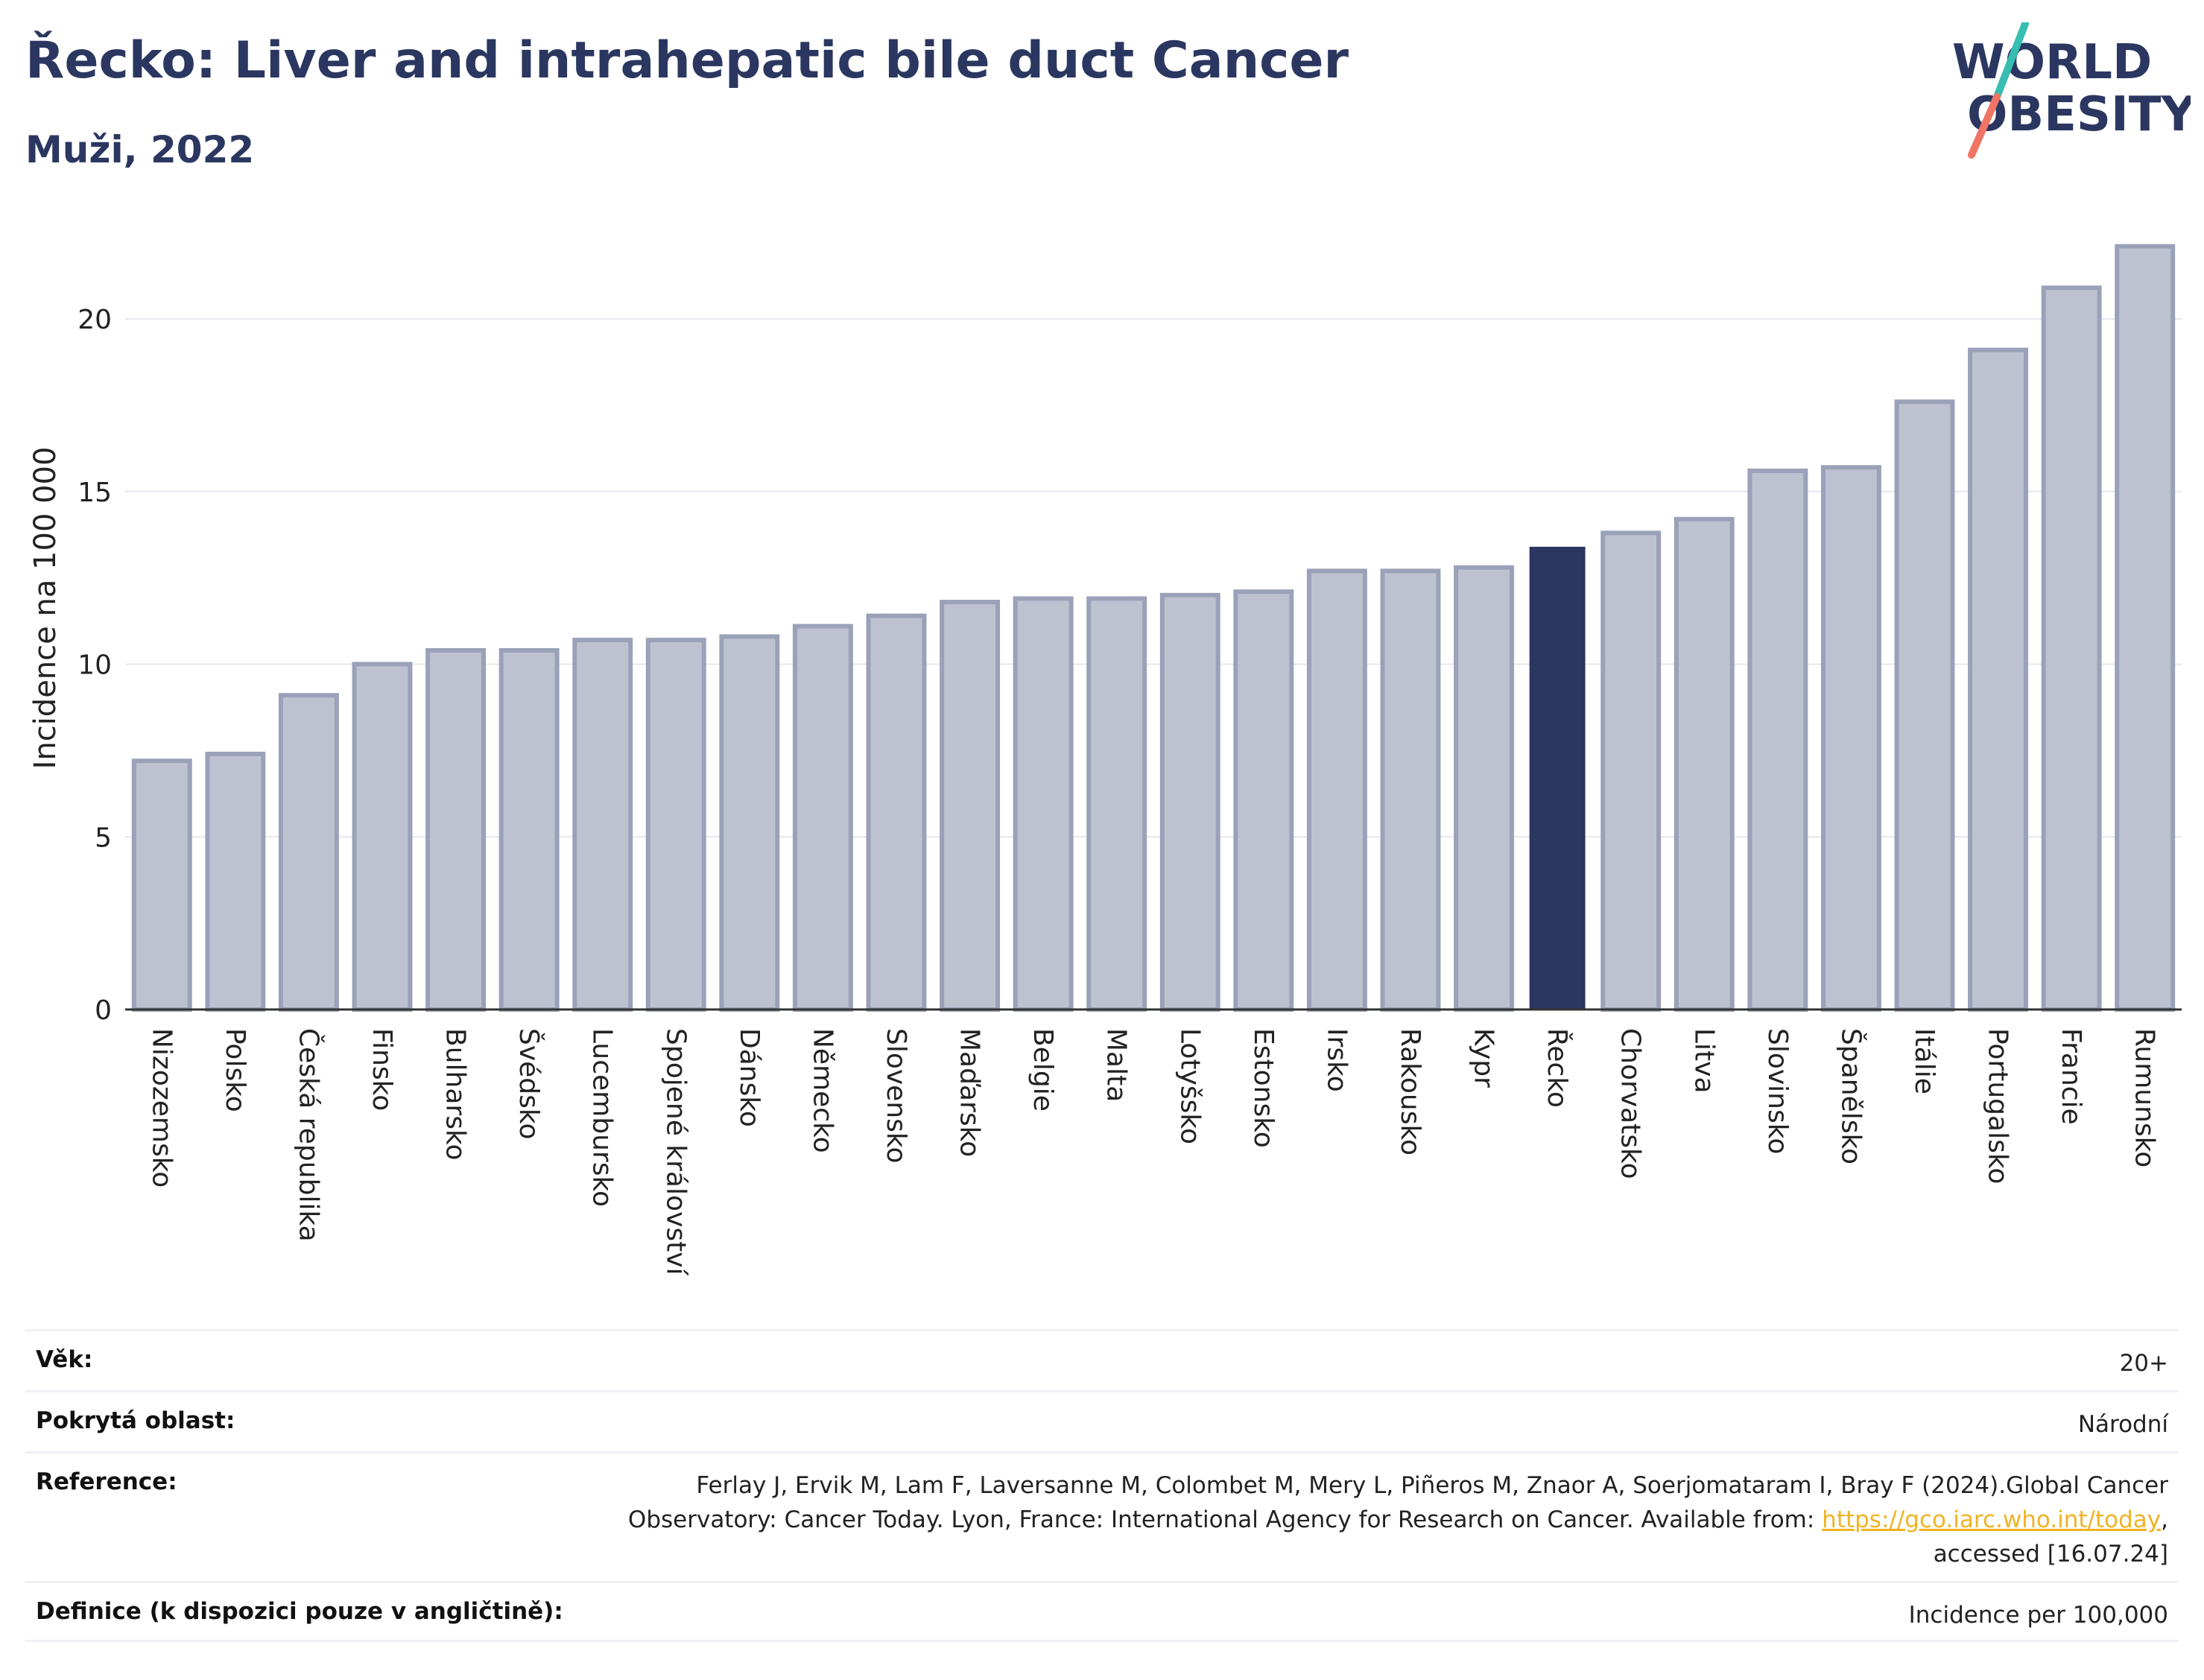 The width and height of the screenshot is (2204, 1680). What do you see at coordinates (455, 1094) in the screenshot?
I see `x-tick-label: Bulharsko` at bounding box center [455, 1094].